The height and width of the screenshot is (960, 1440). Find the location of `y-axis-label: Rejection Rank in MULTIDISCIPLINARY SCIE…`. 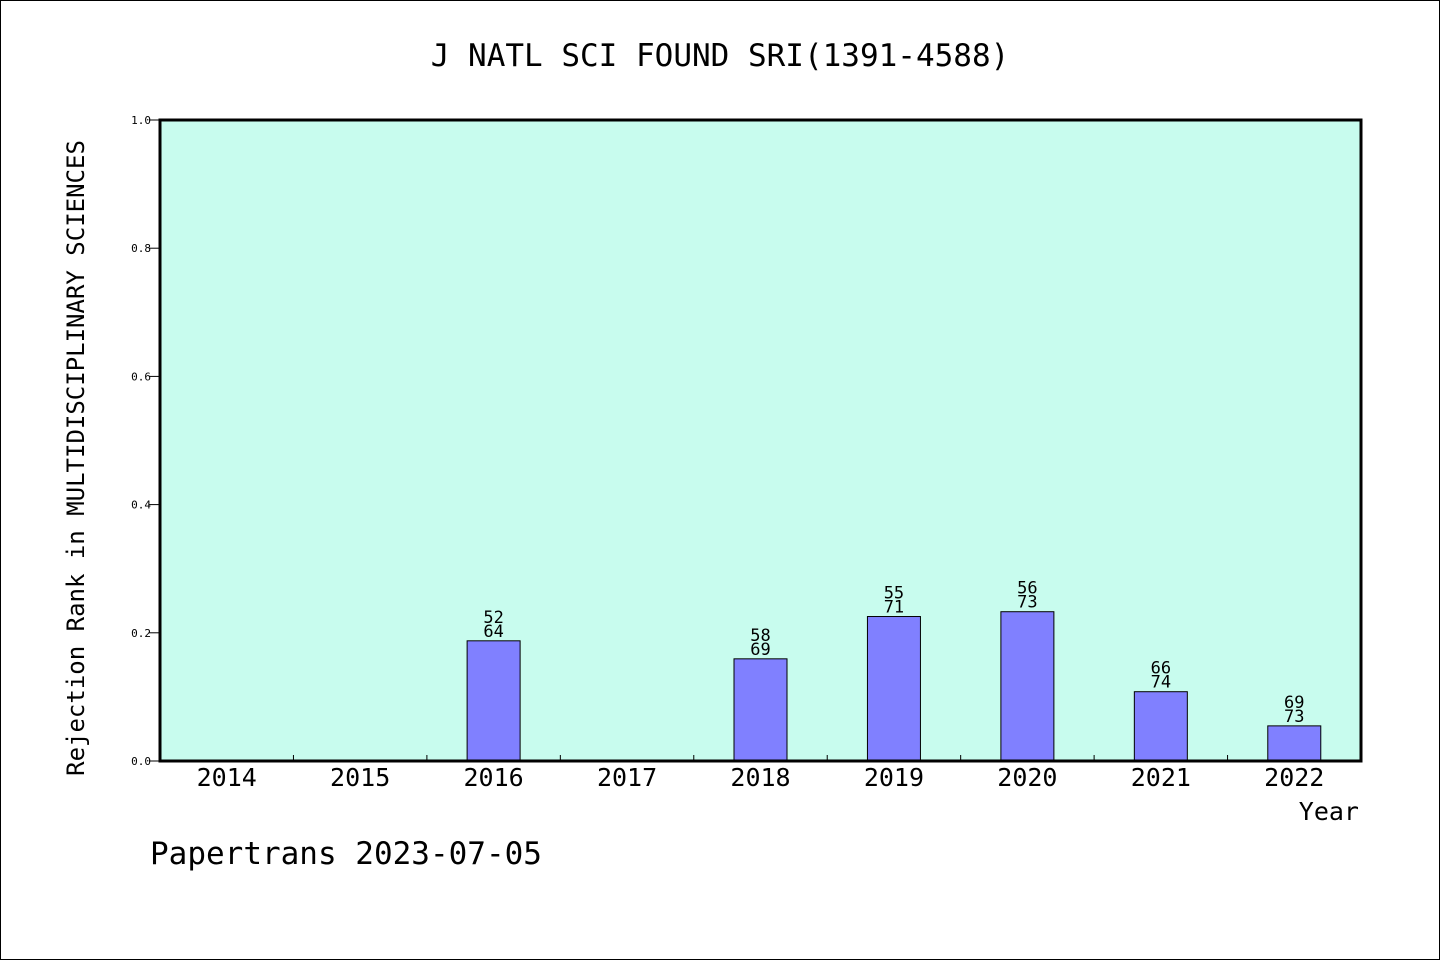

y-axis-label: Rejection Rank in MULTIDISCIPLINARY SCIE… is located at coordinates (76, 458).